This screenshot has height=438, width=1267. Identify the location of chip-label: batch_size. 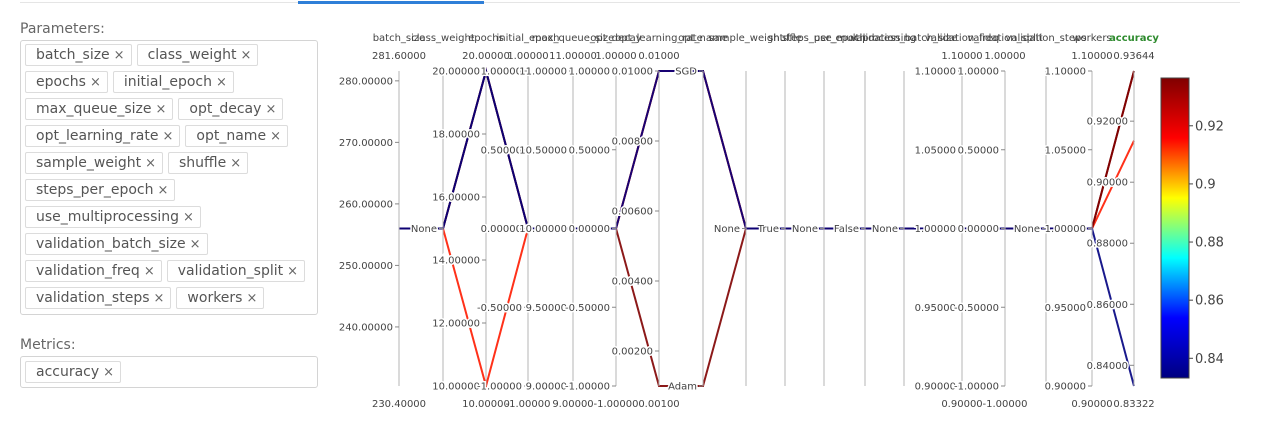
(73, 54).